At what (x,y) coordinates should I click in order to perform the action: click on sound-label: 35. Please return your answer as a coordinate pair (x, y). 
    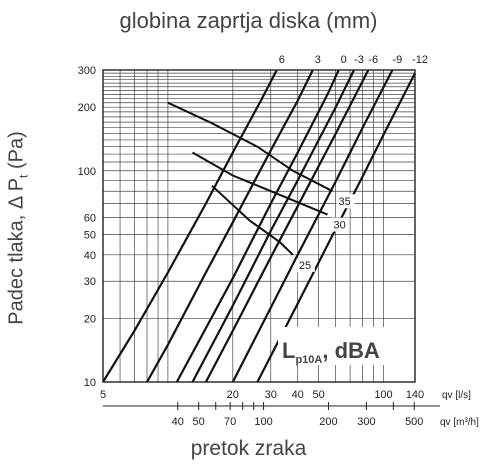
    Looking at the image, I should click on (344, 202).